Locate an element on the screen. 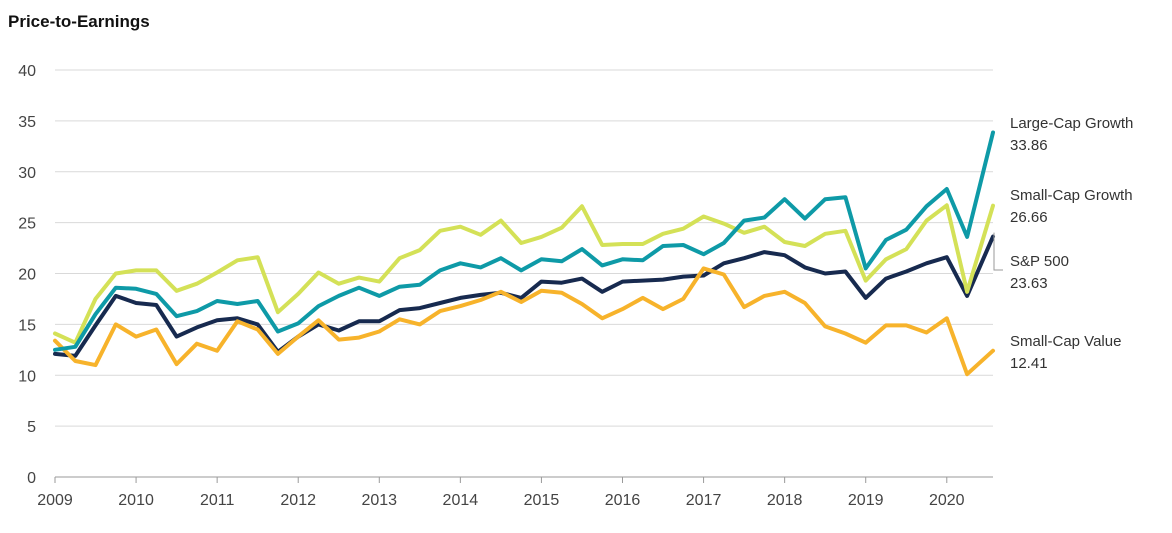 The image size is (1172, 533). x-tick-label: 2018 is located at coordinates (785, 500).